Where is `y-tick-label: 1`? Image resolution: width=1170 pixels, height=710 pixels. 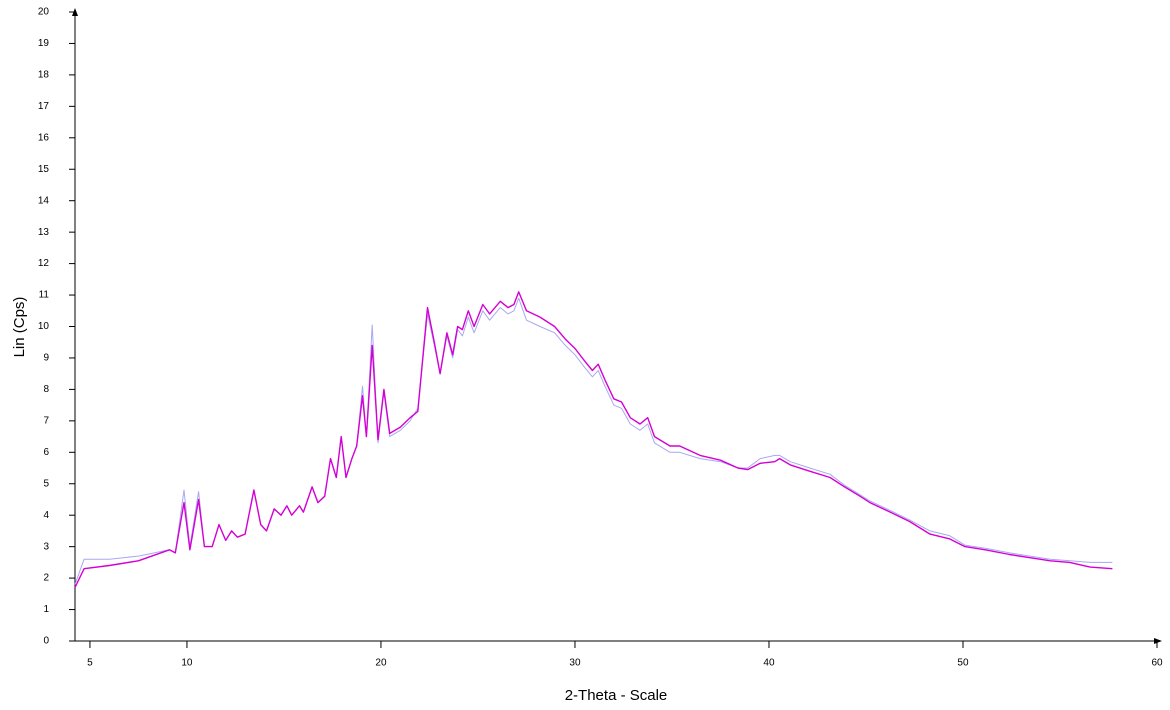
y-tick-label: 1 is located at coordinates (46, 609).